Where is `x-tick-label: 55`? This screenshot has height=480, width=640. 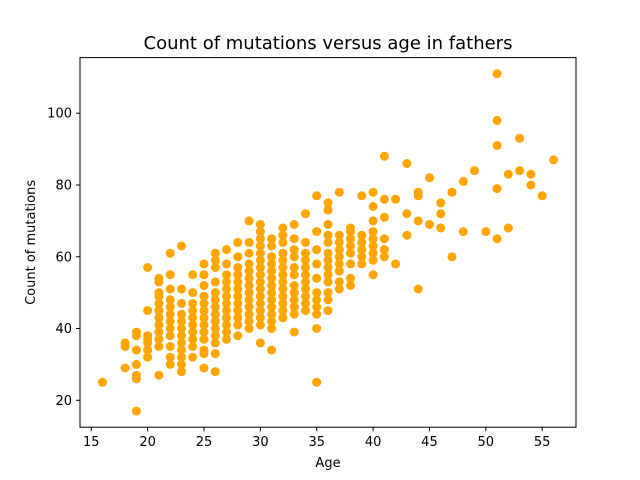 x-tick-label: 55 is located at coordinates (542, 442).